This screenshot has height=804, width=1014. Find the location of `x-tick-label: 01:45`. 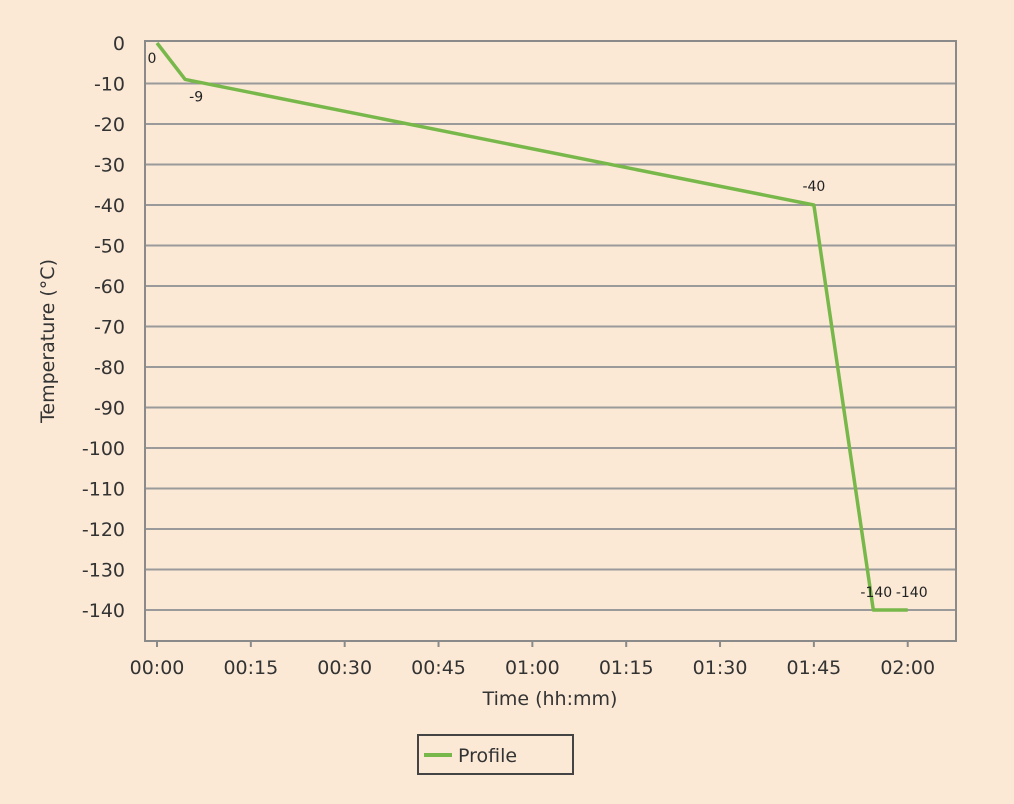

x-tick-label: 01:45 is located at coordinates (813, 668).